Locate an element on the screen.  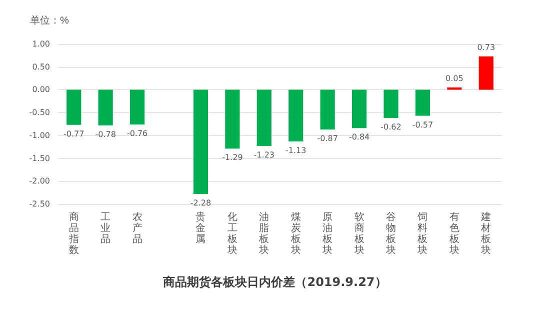
data-label: -1.13 is located at coordinates (296, 150).